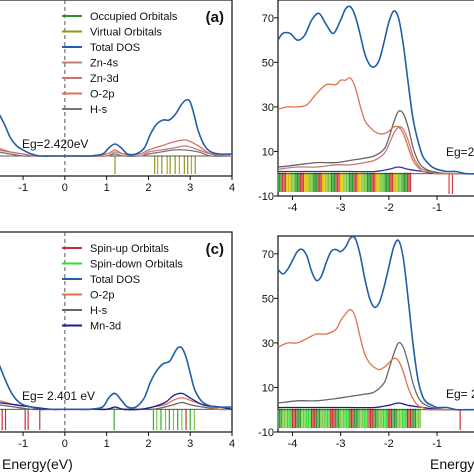 The height and width of the screenshot is (474, 474). What do you see at coordinates (437, 444) in the screenshot?
I see `panel-d-x-tick-label: -1` at bounding box center [437, 444].